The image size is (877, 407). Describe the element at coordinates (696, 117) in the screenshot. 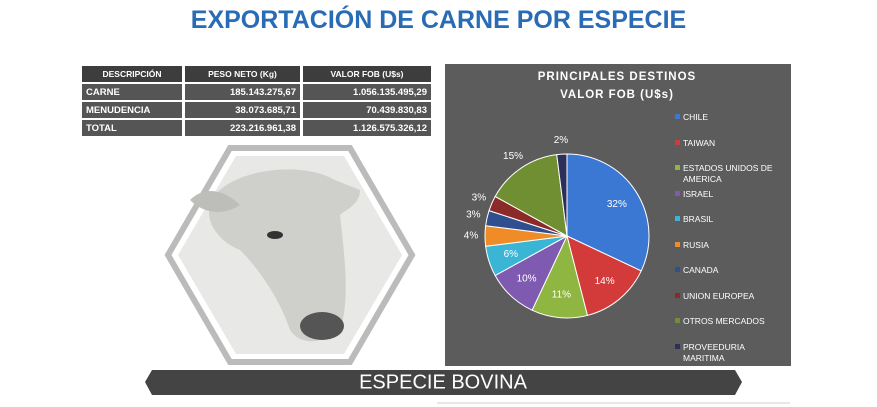

I see `legend-label: CHILE` at that location.